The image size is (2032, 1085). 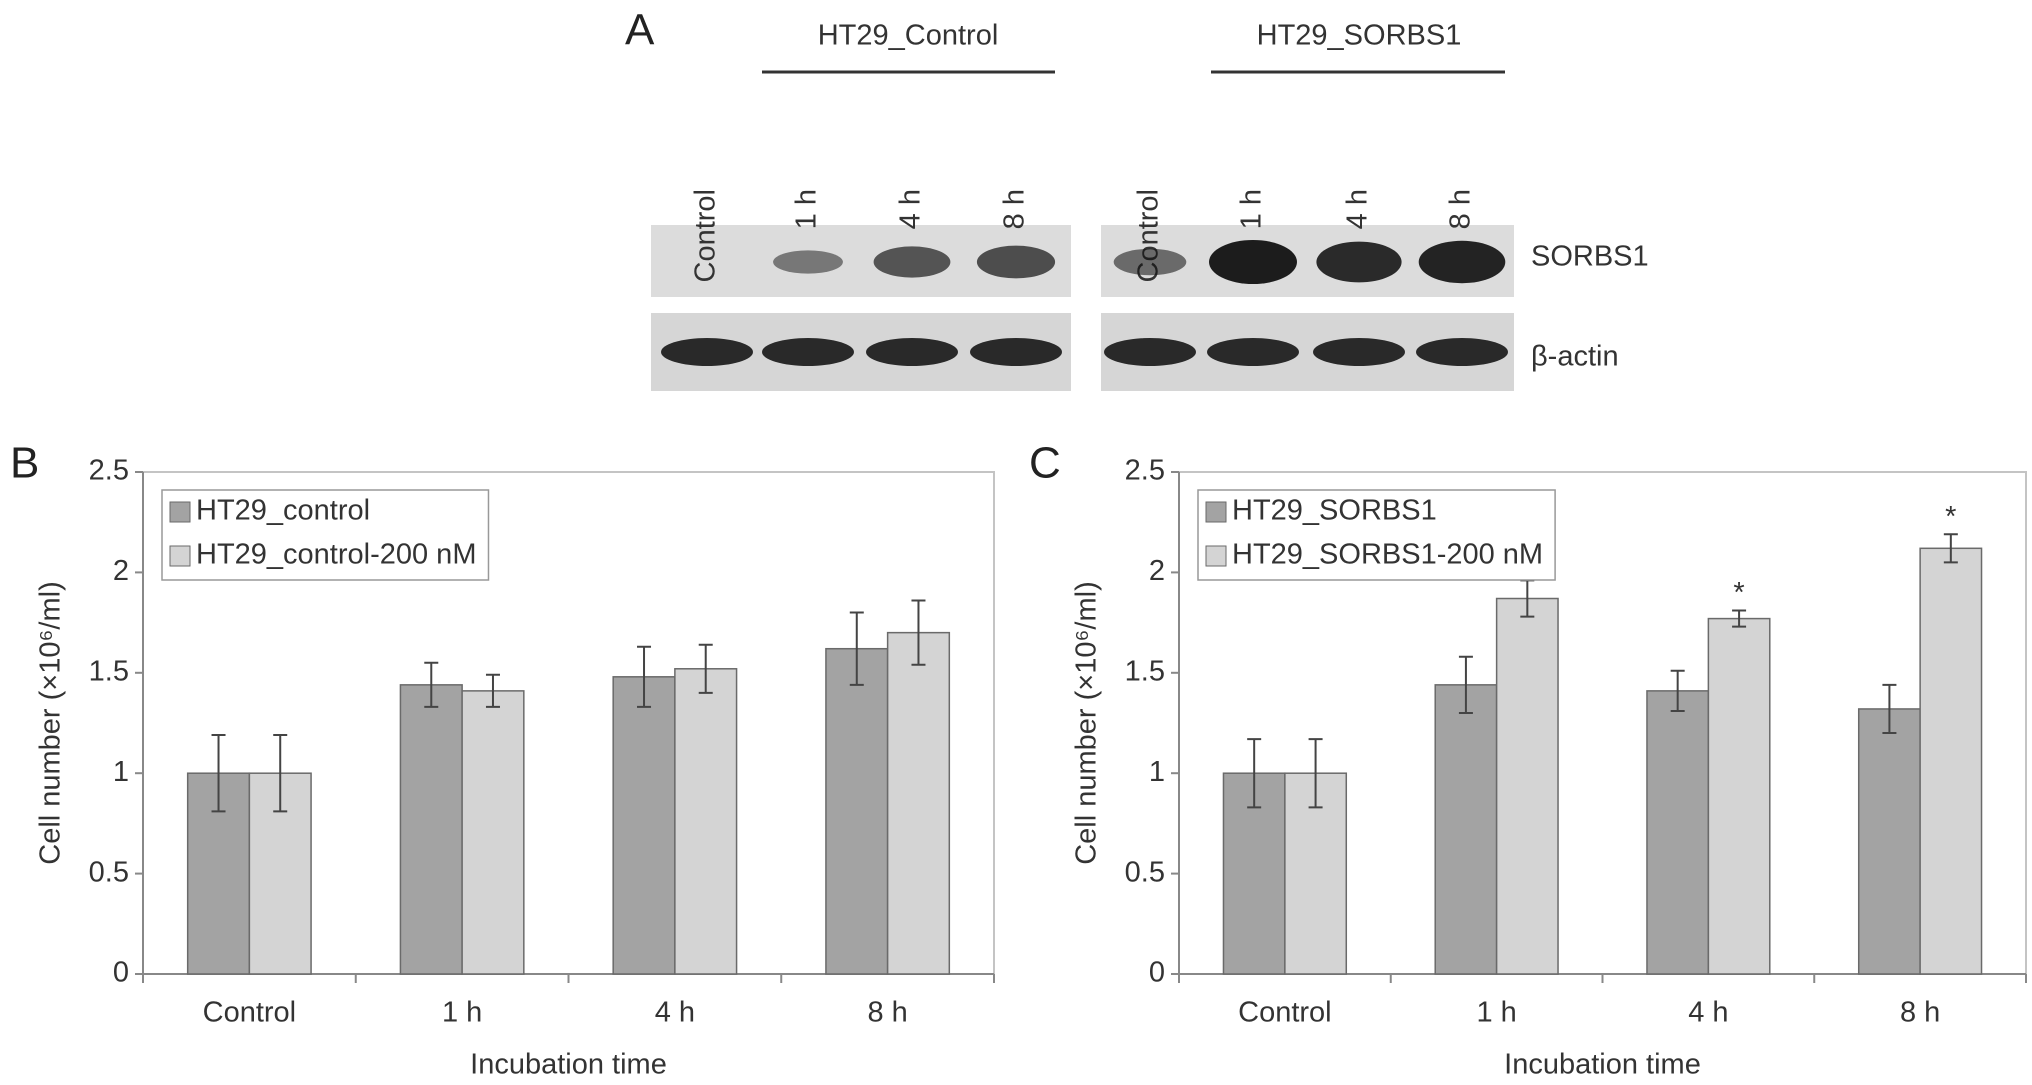 What do you see at coordinates (908, 36) in the screenshot?
I see `group-title: HT29_Control` at bounding box center [908, 36].